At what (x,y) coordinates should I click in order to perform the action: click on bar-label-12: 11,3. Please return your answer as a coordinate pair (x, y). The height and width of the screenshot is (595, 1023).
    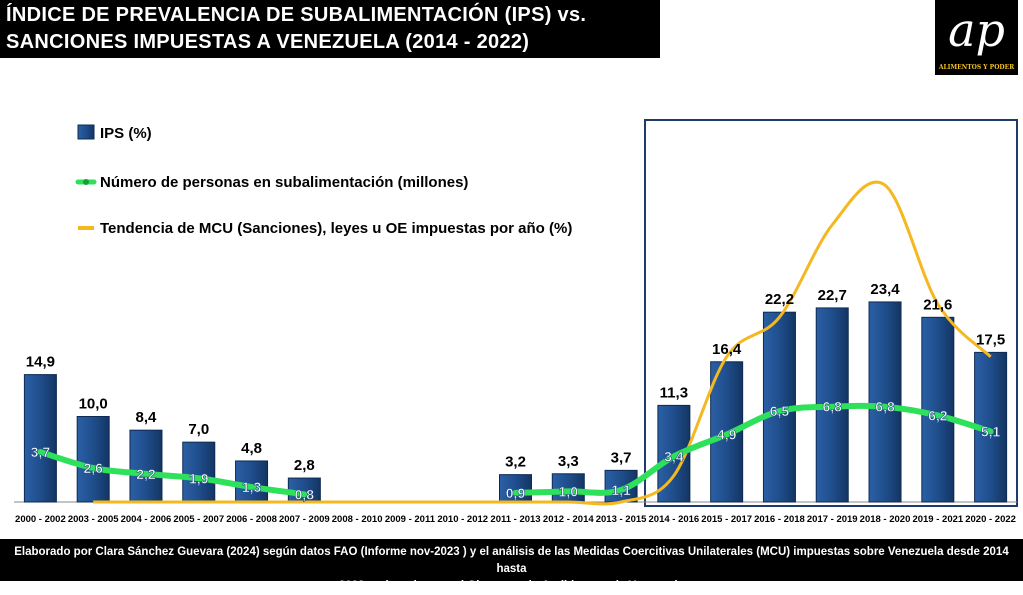
    Looking at the image, I should click on (674, 392).